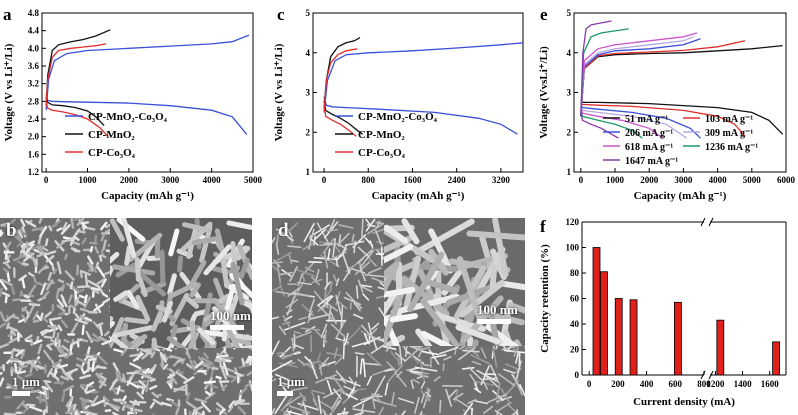 Image resolution: width=798 pixels, height=415 pixels. What do you see at coordinates (577, 375) in the screenshot?
I see `y-tick-label: 0` at bounding box center [577, 375].